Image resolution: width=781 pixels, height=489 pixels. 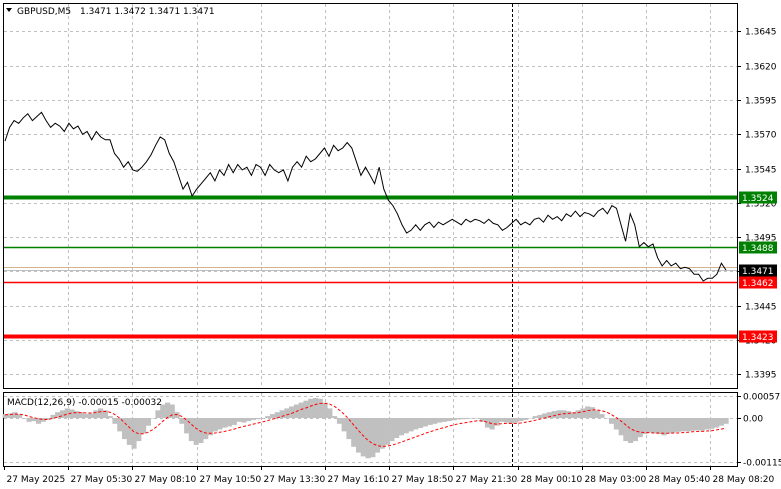 I want to click on price-tick-label: 1.3395, so click(x=761, y=376).